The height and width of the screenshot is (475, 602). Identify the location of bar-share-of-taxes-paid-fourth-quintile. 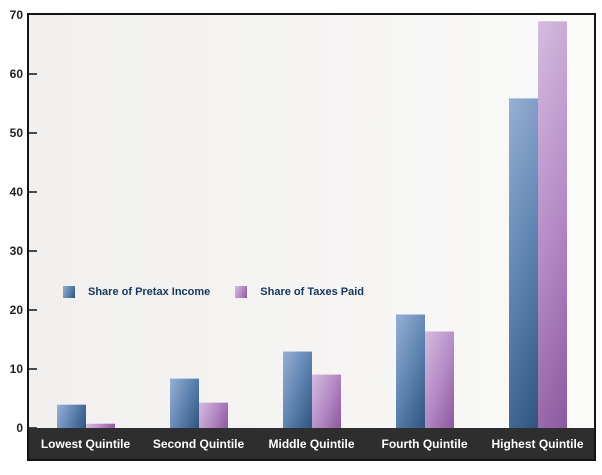
(439, 379).